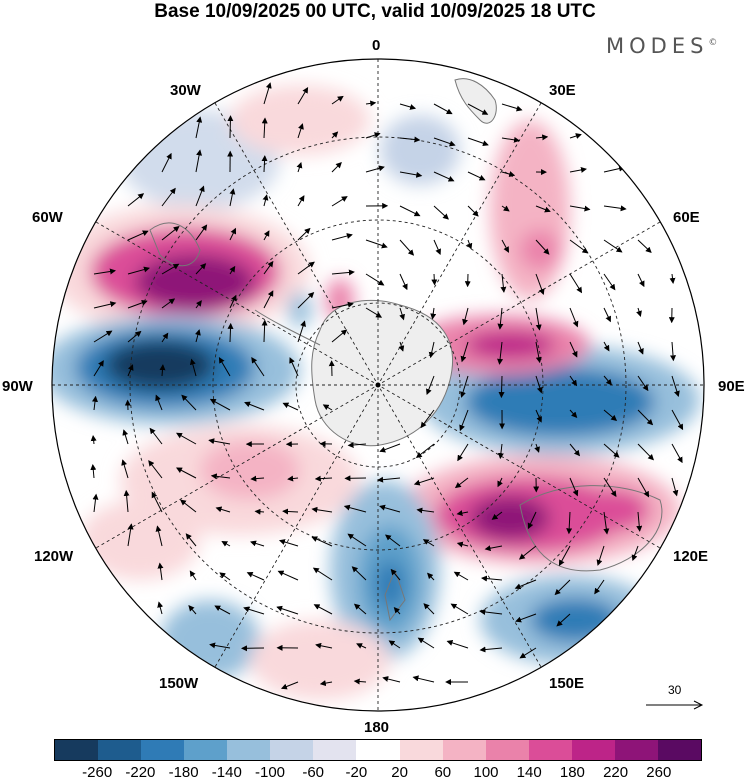 This screenshot has height=783, width=750. I want to click on lon-label-180: 180, so click(377, 727).